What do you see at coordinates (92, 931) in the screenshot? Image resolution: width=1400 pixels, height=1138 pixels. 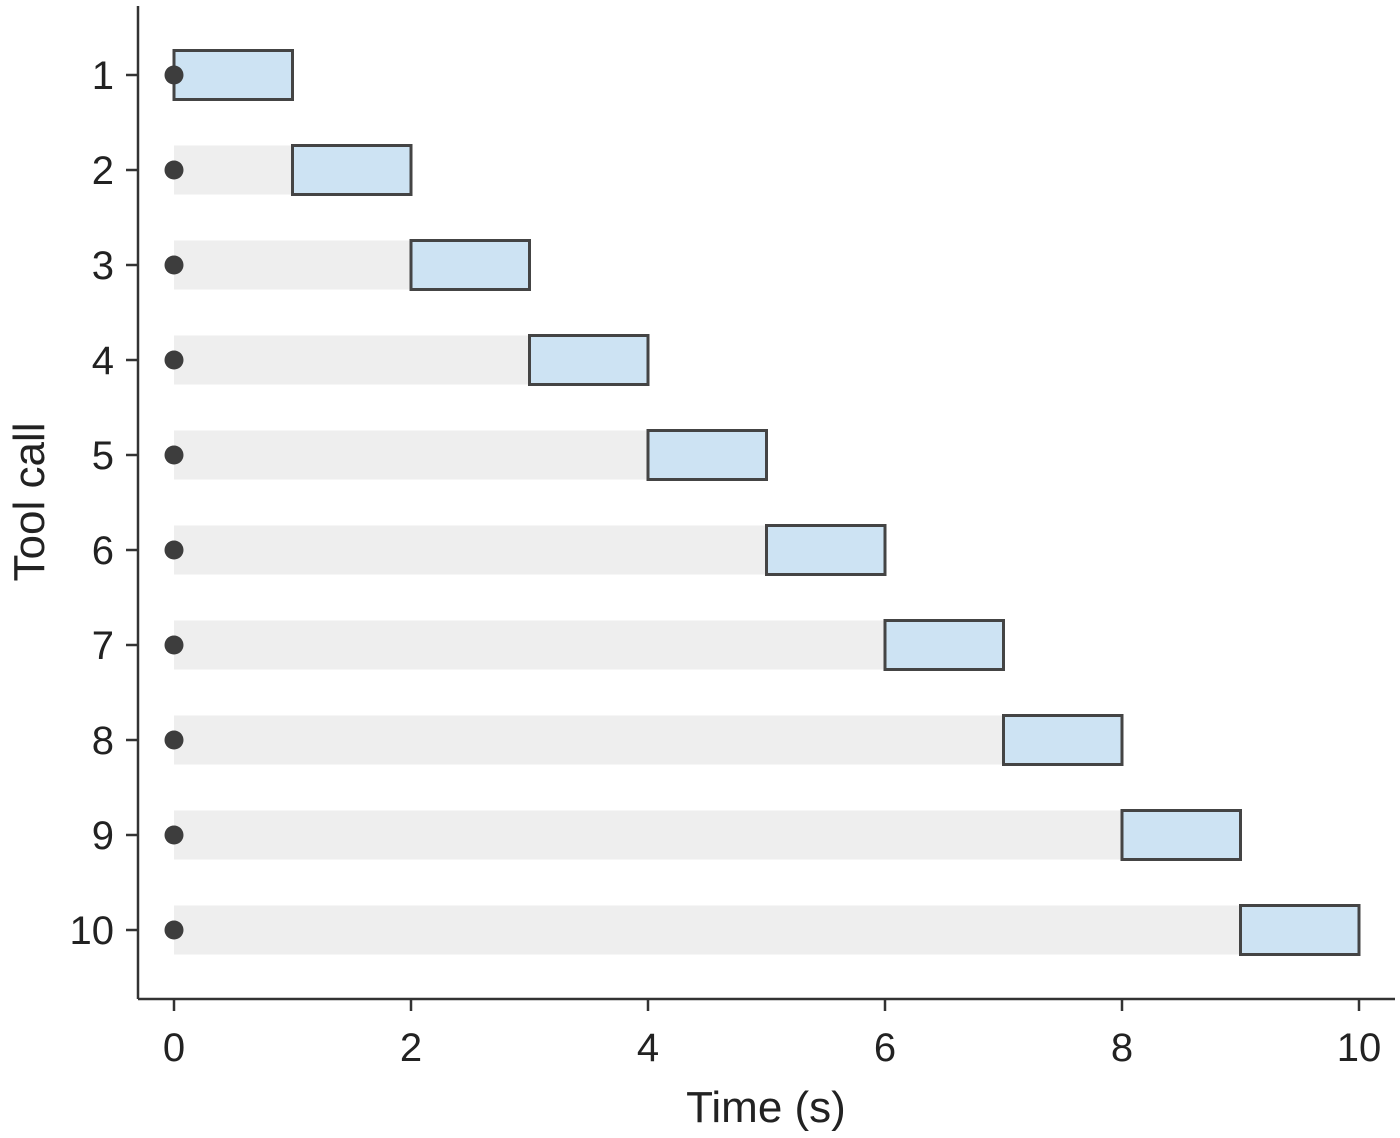 I see `y-tick-label-10: 10` at bounding box center [92, 931].